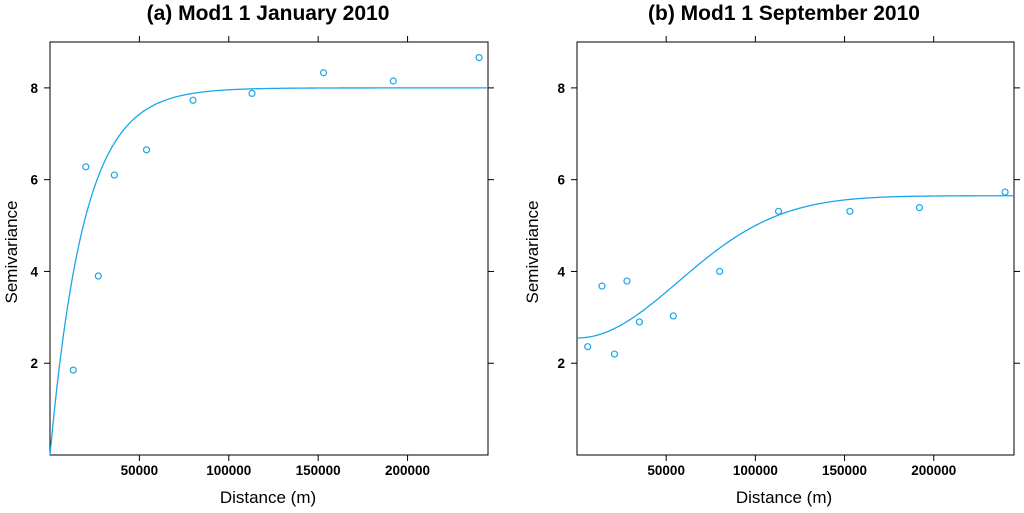 The image size is (1024, 513). Describe the element at coordinates (795, 267) in the screenshot. I see `fitted-variogram-line` at that location.